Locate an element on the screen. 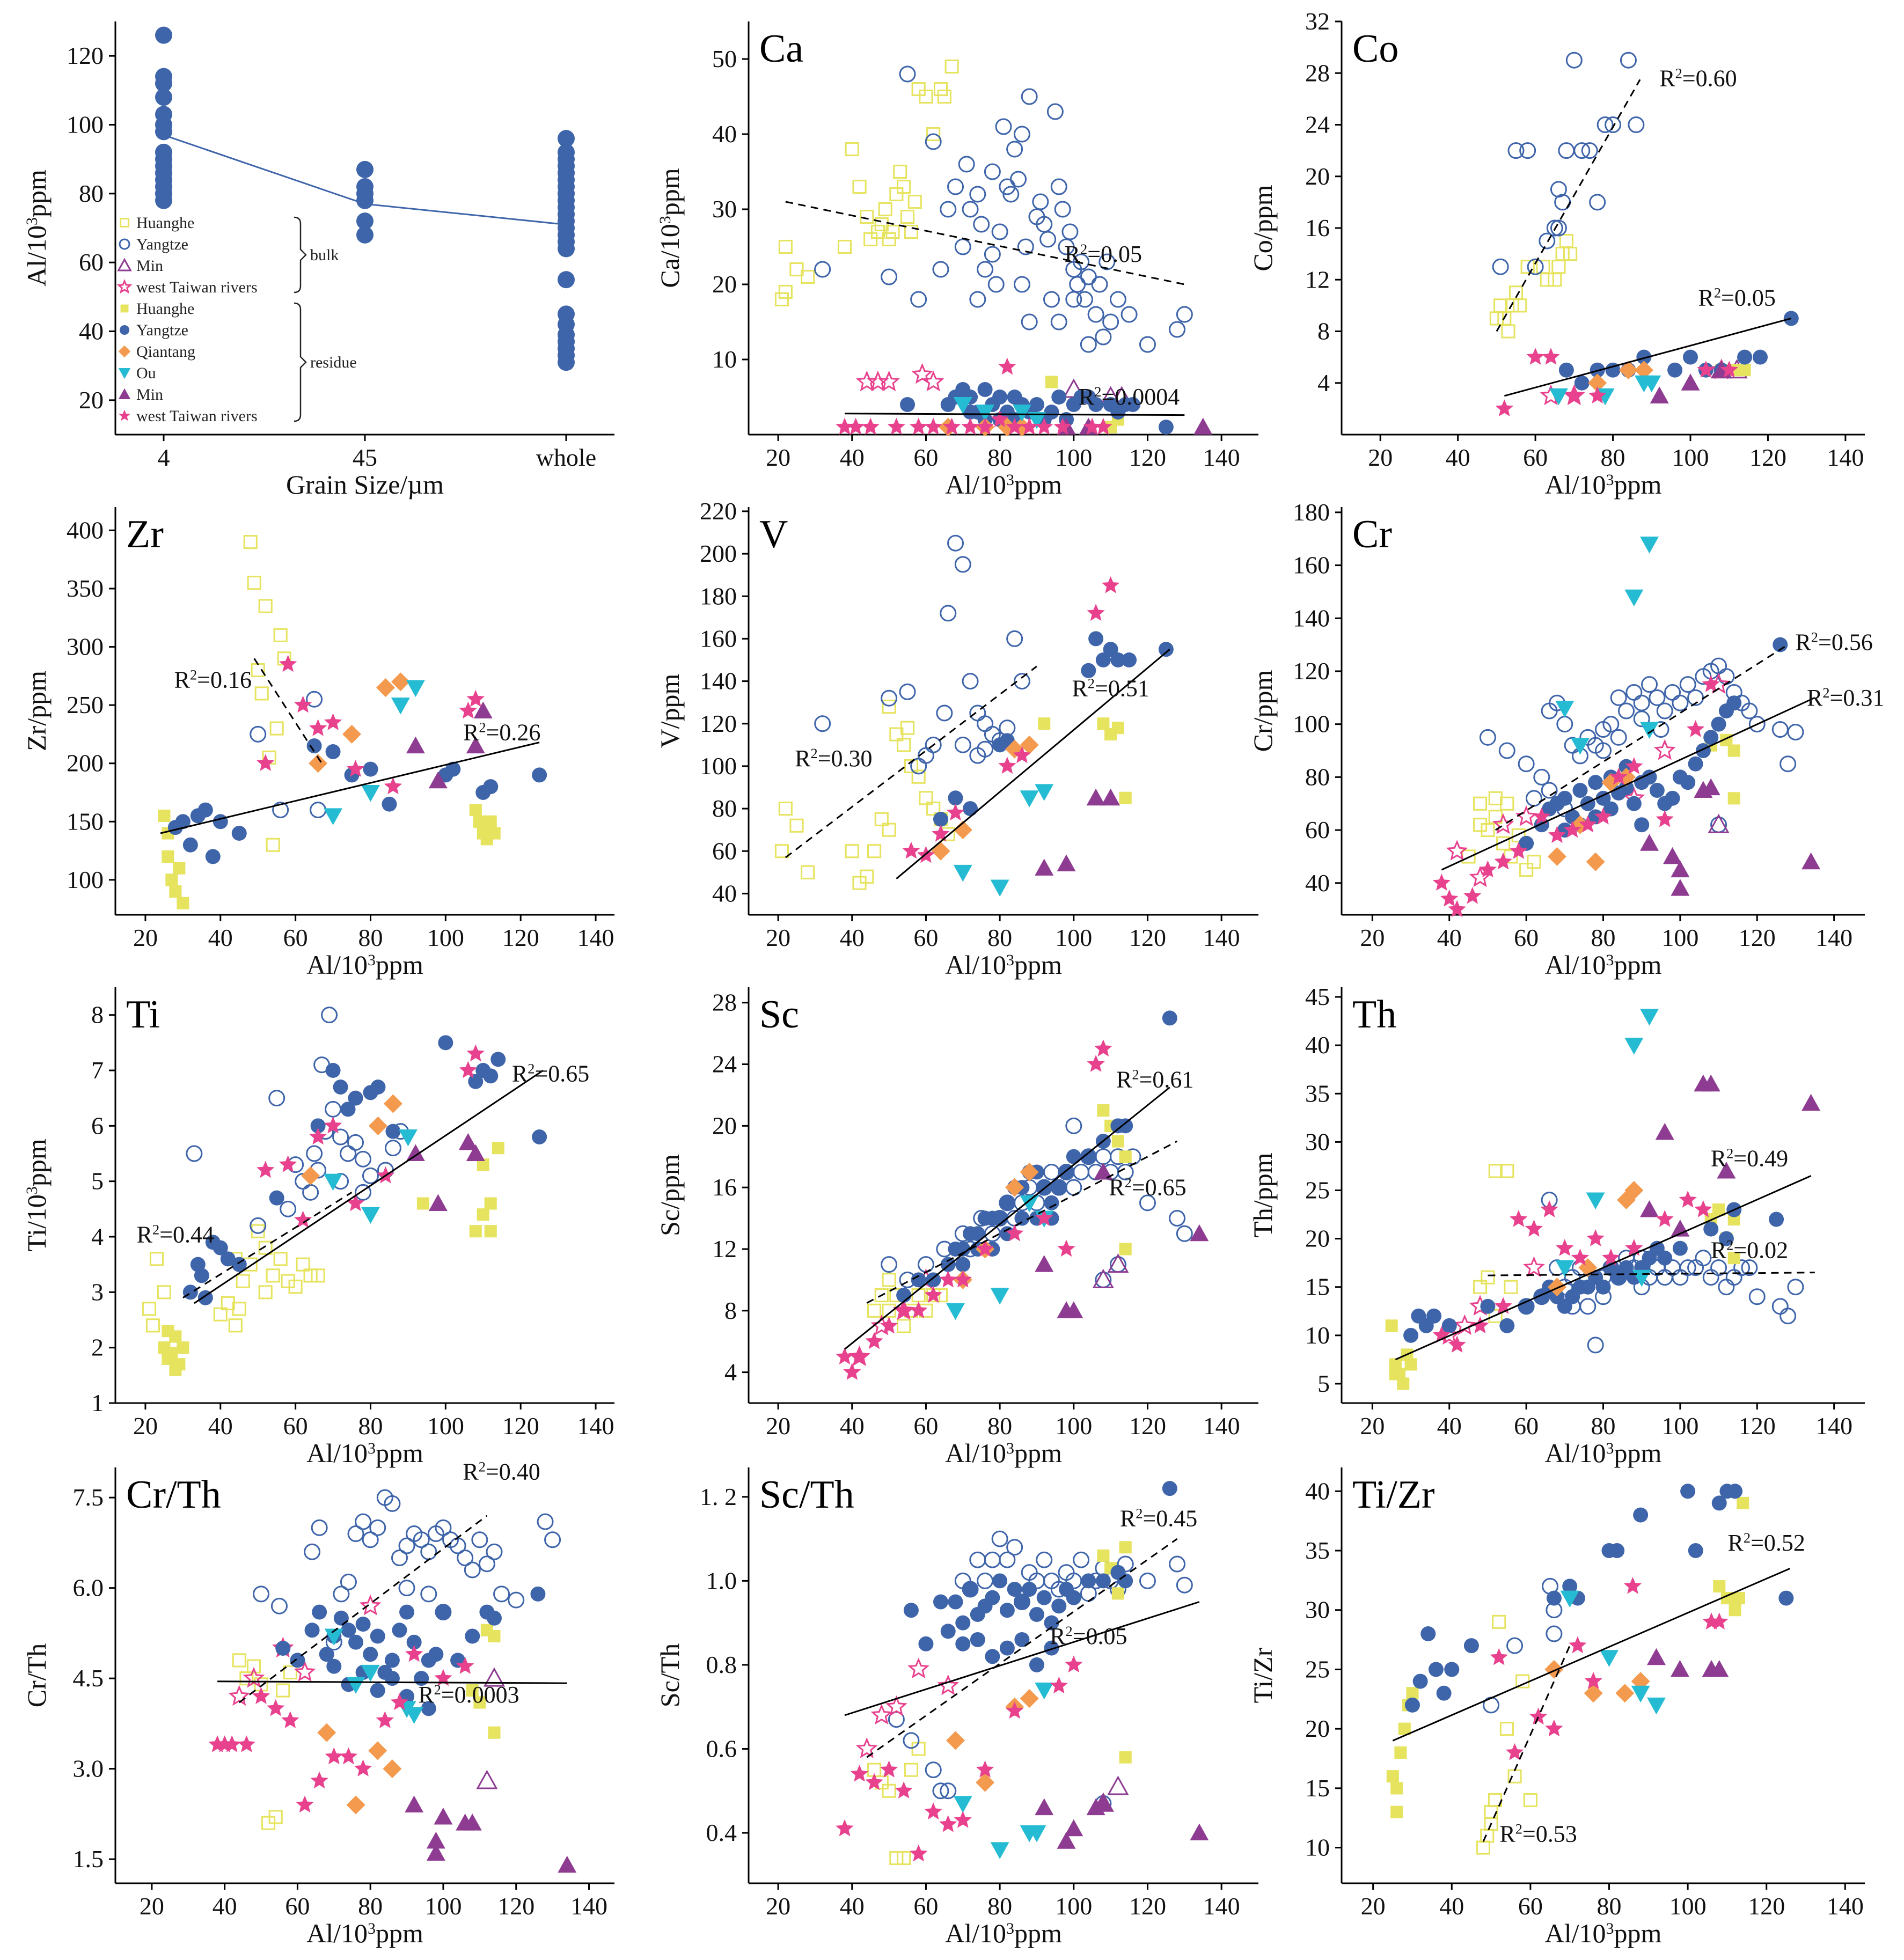  r-squared-label: R2=0.31 is located at coordinates (1846, 698).